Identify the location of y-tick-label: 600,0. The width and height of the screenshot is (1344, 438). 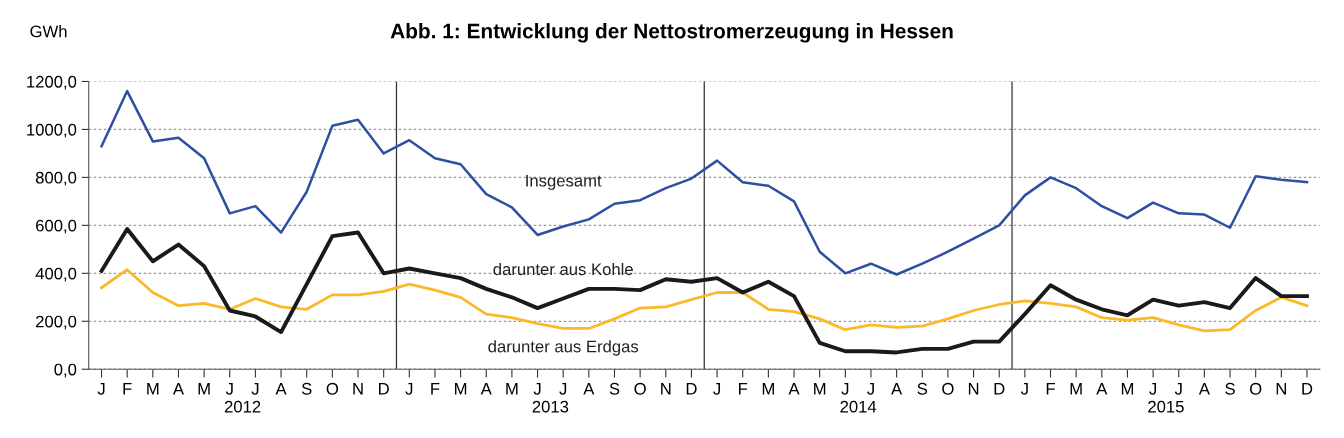
(56, 226).